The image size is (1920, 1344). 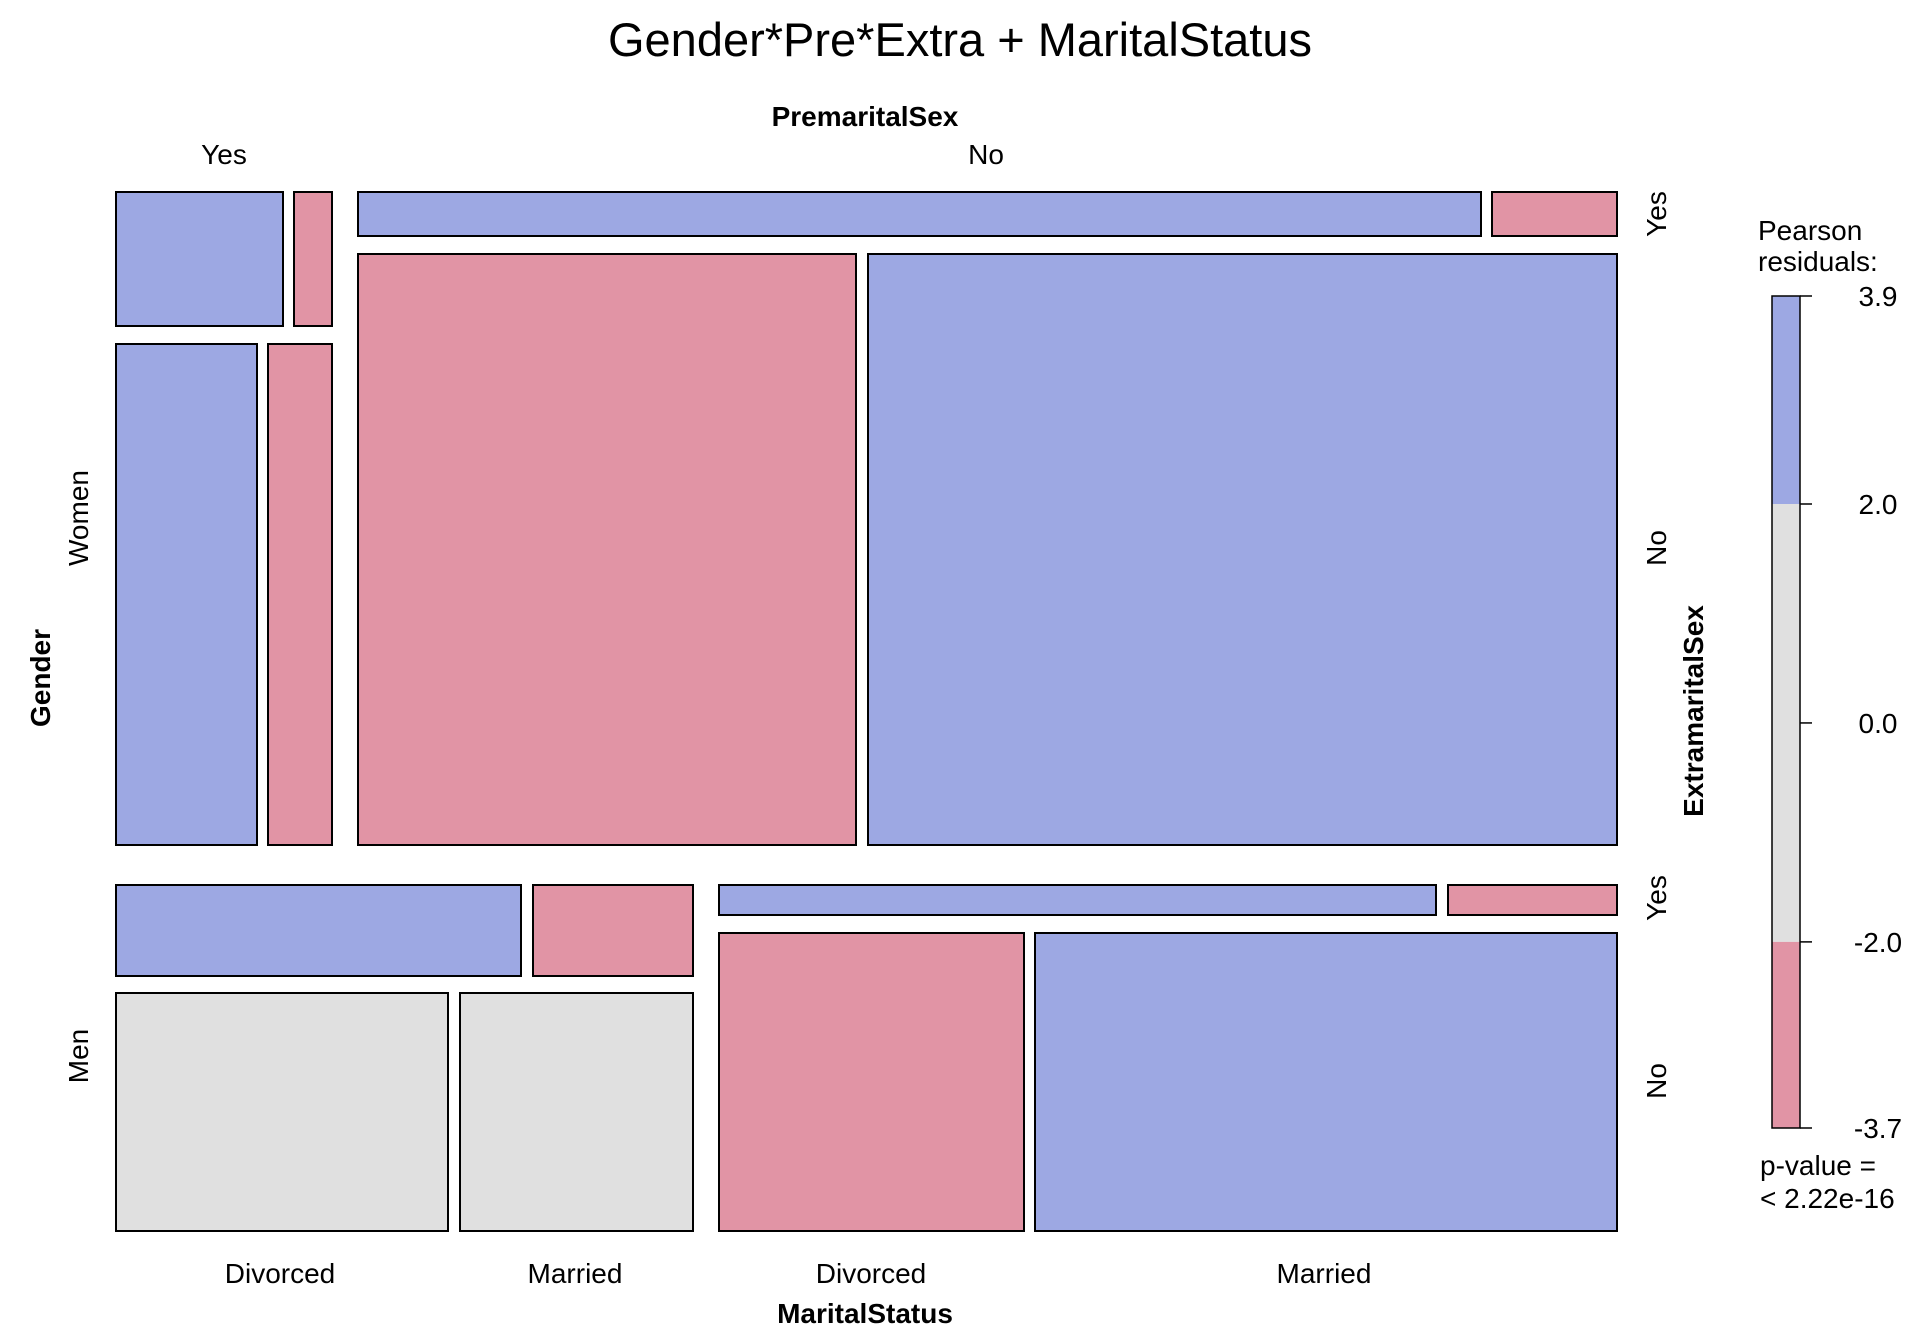 I want to click on mosaic-cell-men-no-yes-divorced, so click(x=1077, y=900).